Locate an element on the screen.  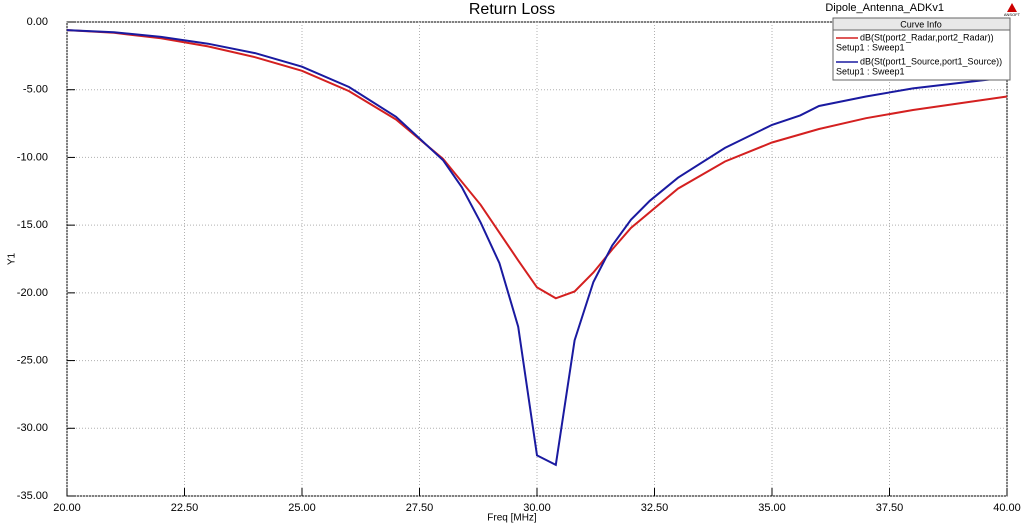
legend-title: Curve Info is located at coordinates (921, 24).